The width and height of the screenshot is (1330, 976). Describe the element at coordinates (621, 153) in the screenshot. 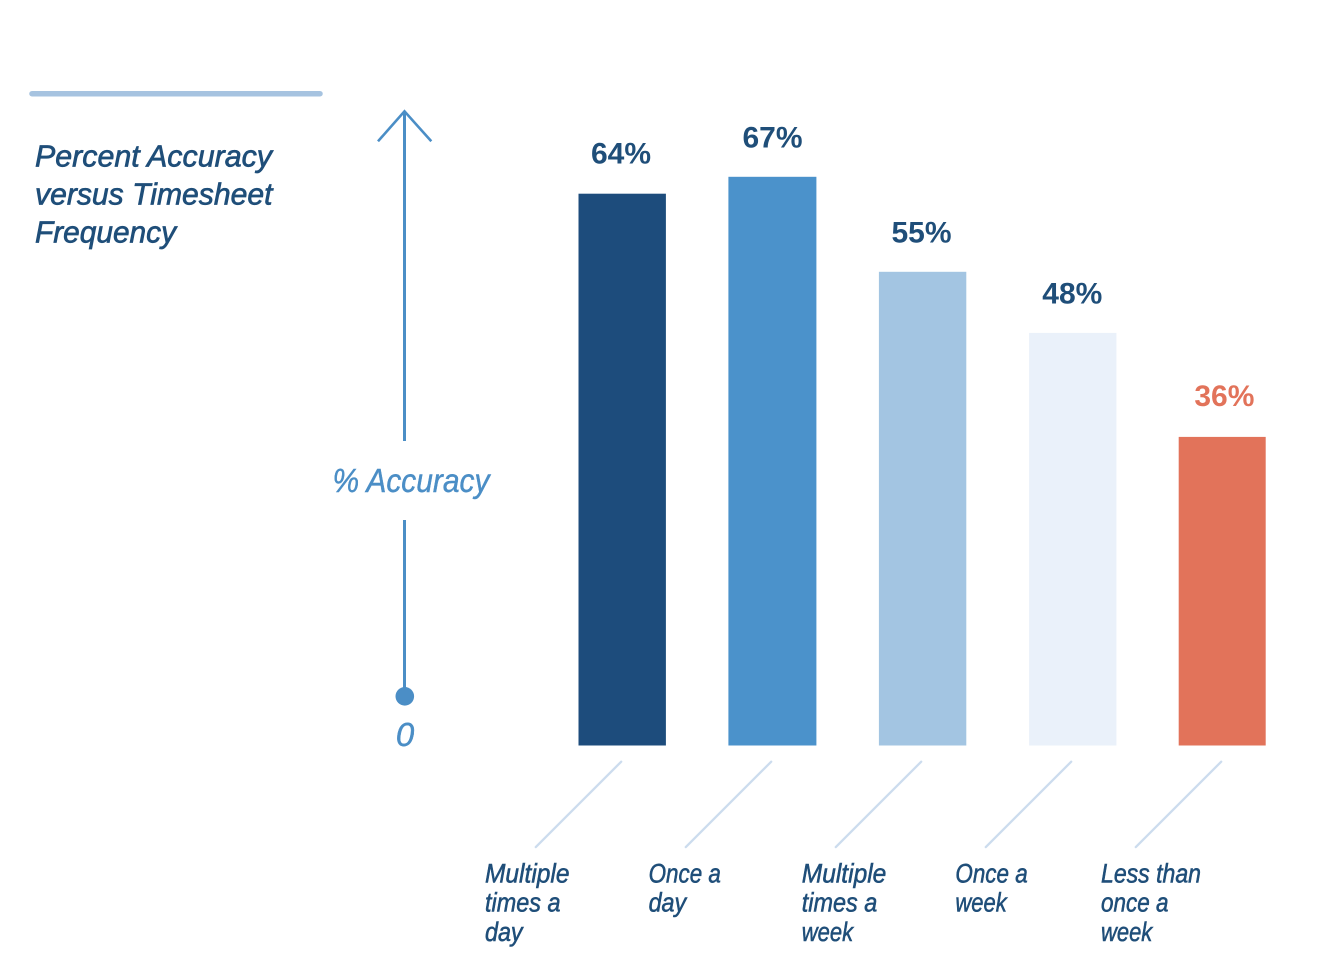

I see `svg-text: 64%` at that location.